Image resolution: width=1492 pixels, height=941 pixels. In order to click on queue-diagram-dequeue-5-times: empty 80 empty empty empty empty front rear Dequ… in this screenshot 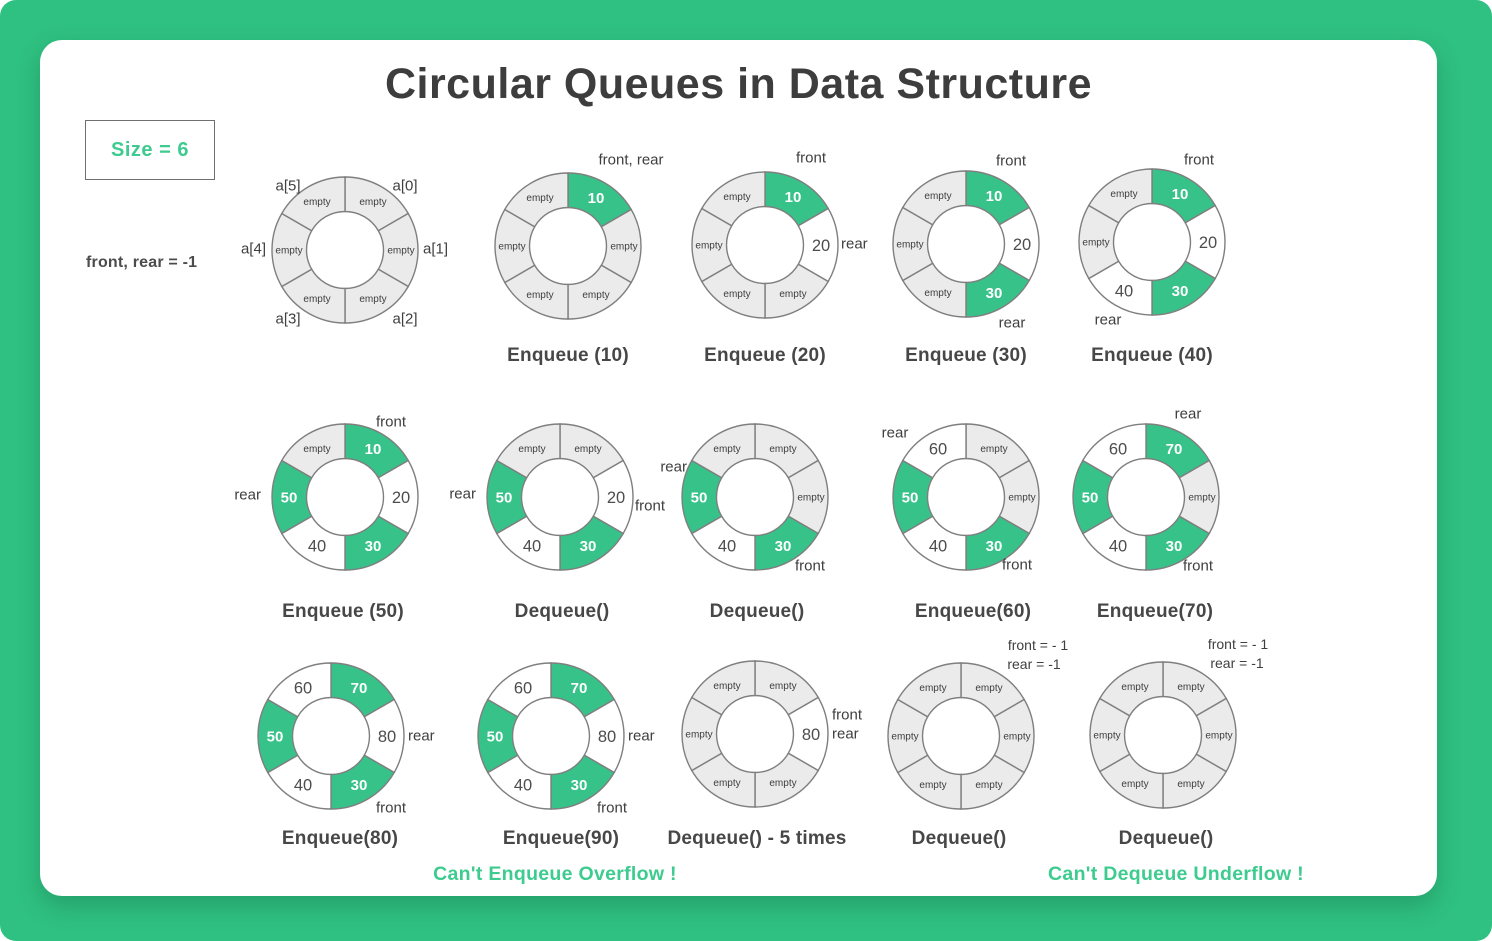, I will do `click(755, 734)`.